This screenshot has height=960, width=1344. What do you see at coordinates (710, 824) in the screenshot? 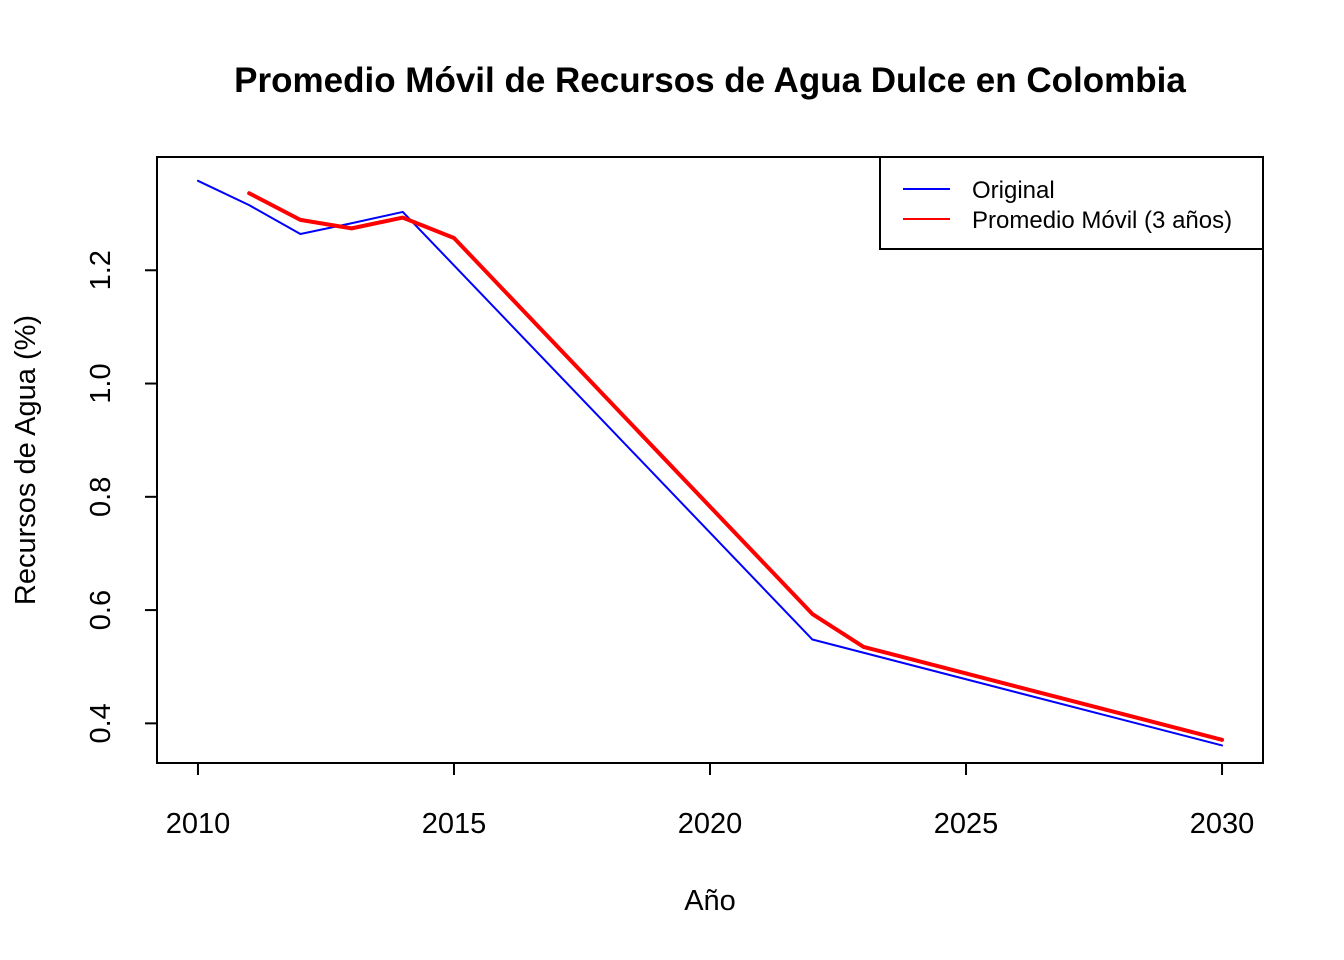
I see `x-tick-label: 2020` at bounding box center [710, 824].